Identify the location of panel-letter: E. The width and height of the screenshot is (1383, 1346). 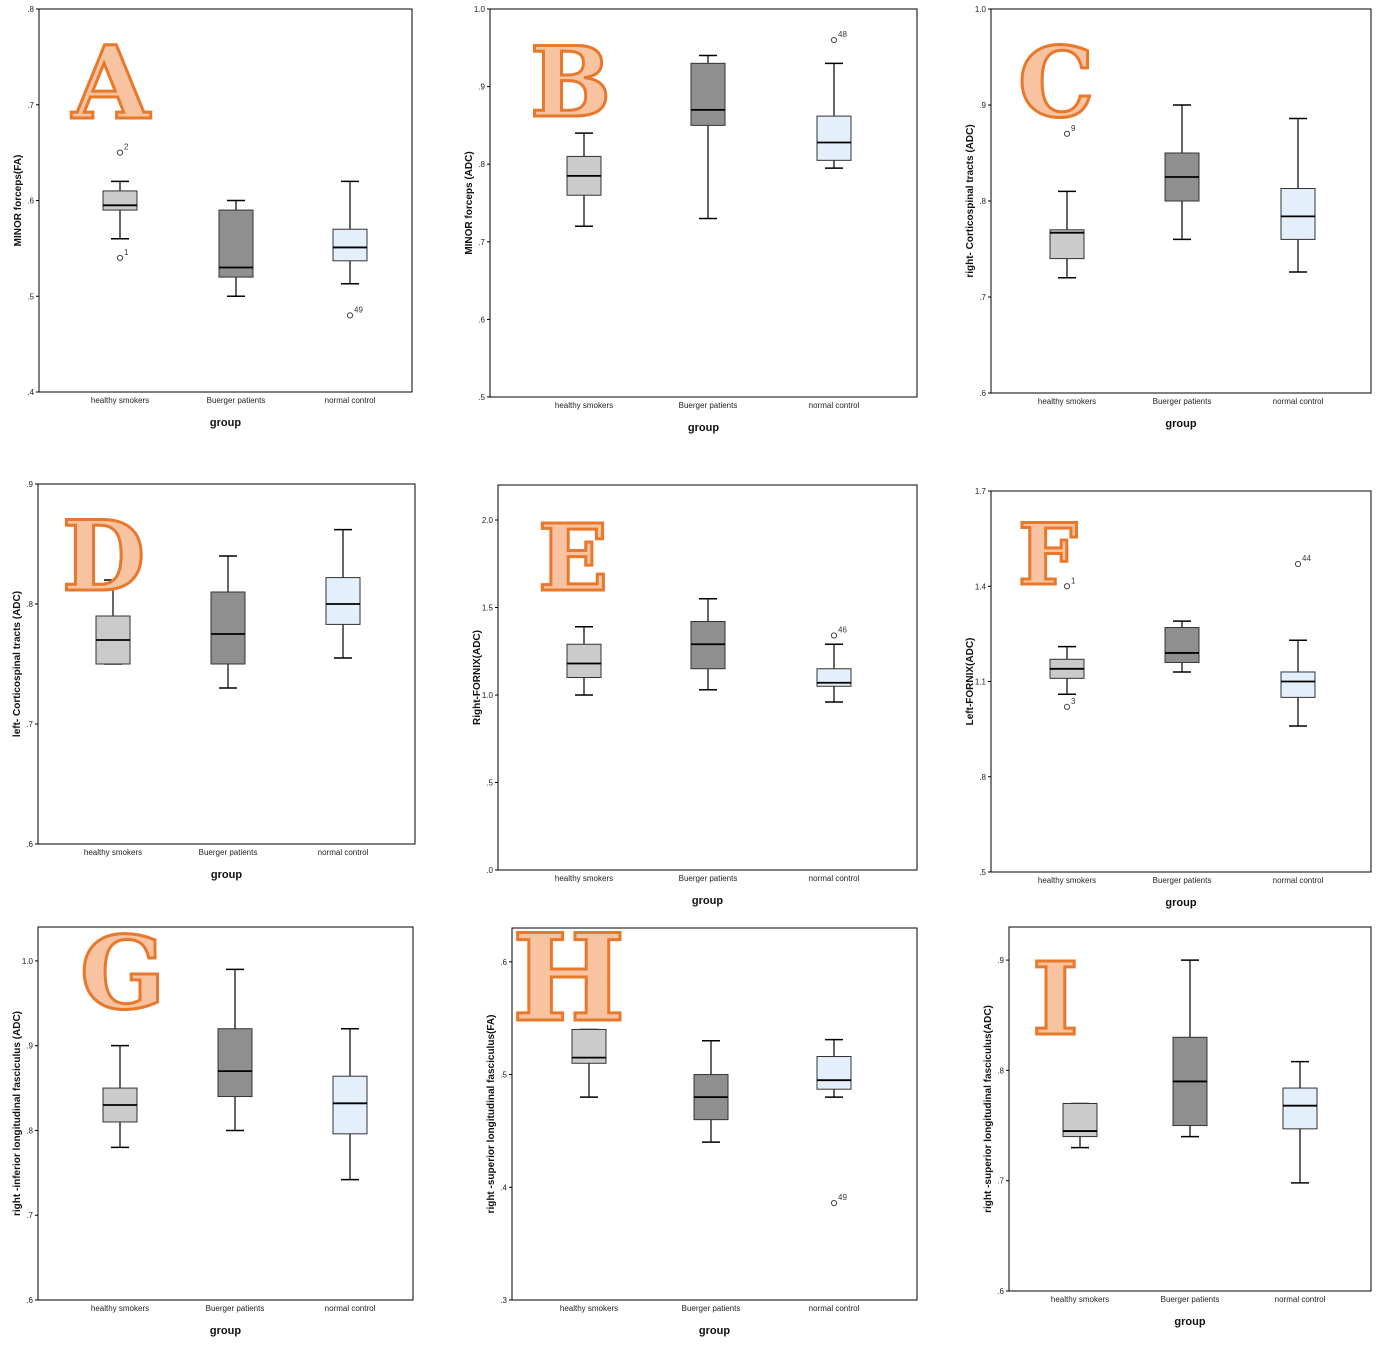
(573, 558).